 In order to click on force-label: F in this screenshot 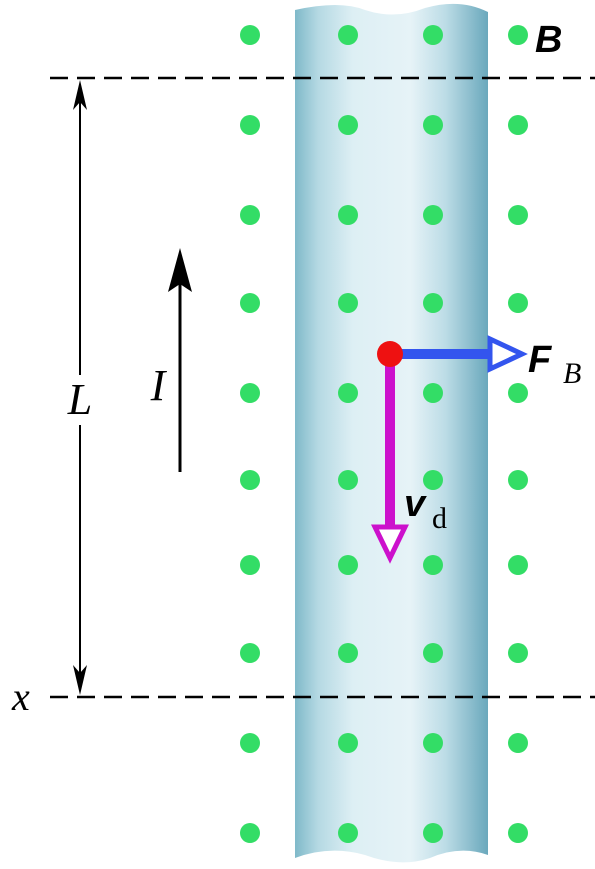, I will do `click(540, 360)`.